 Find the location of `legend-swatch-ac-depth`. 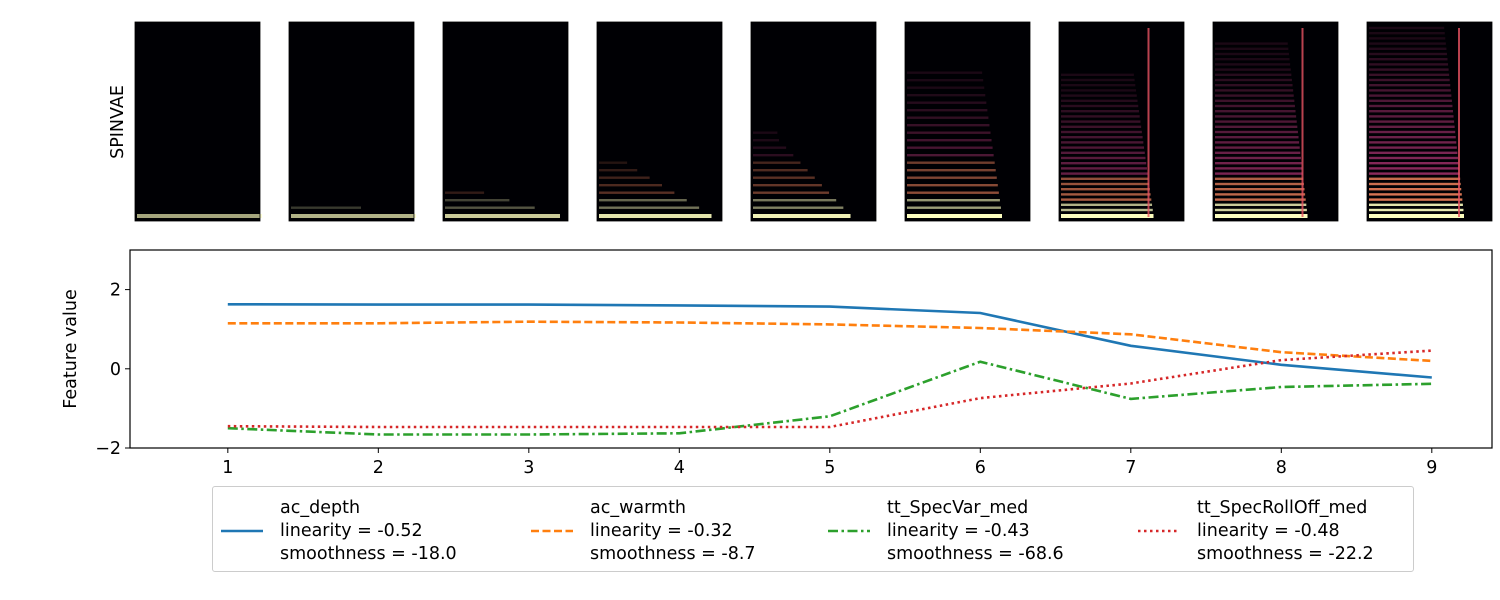

legend-swatch-ac-depth is located at coordinates (242, 531).